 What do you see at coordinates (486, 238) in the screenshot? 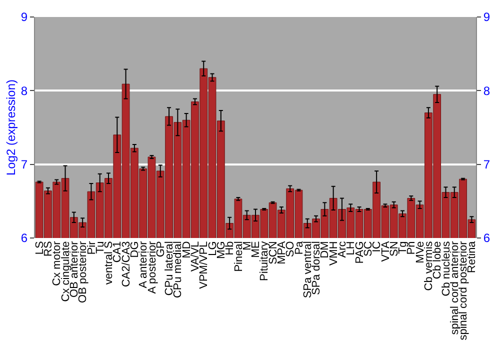
I see `y2-tick-label: 6` at bounding box center [486, 238].